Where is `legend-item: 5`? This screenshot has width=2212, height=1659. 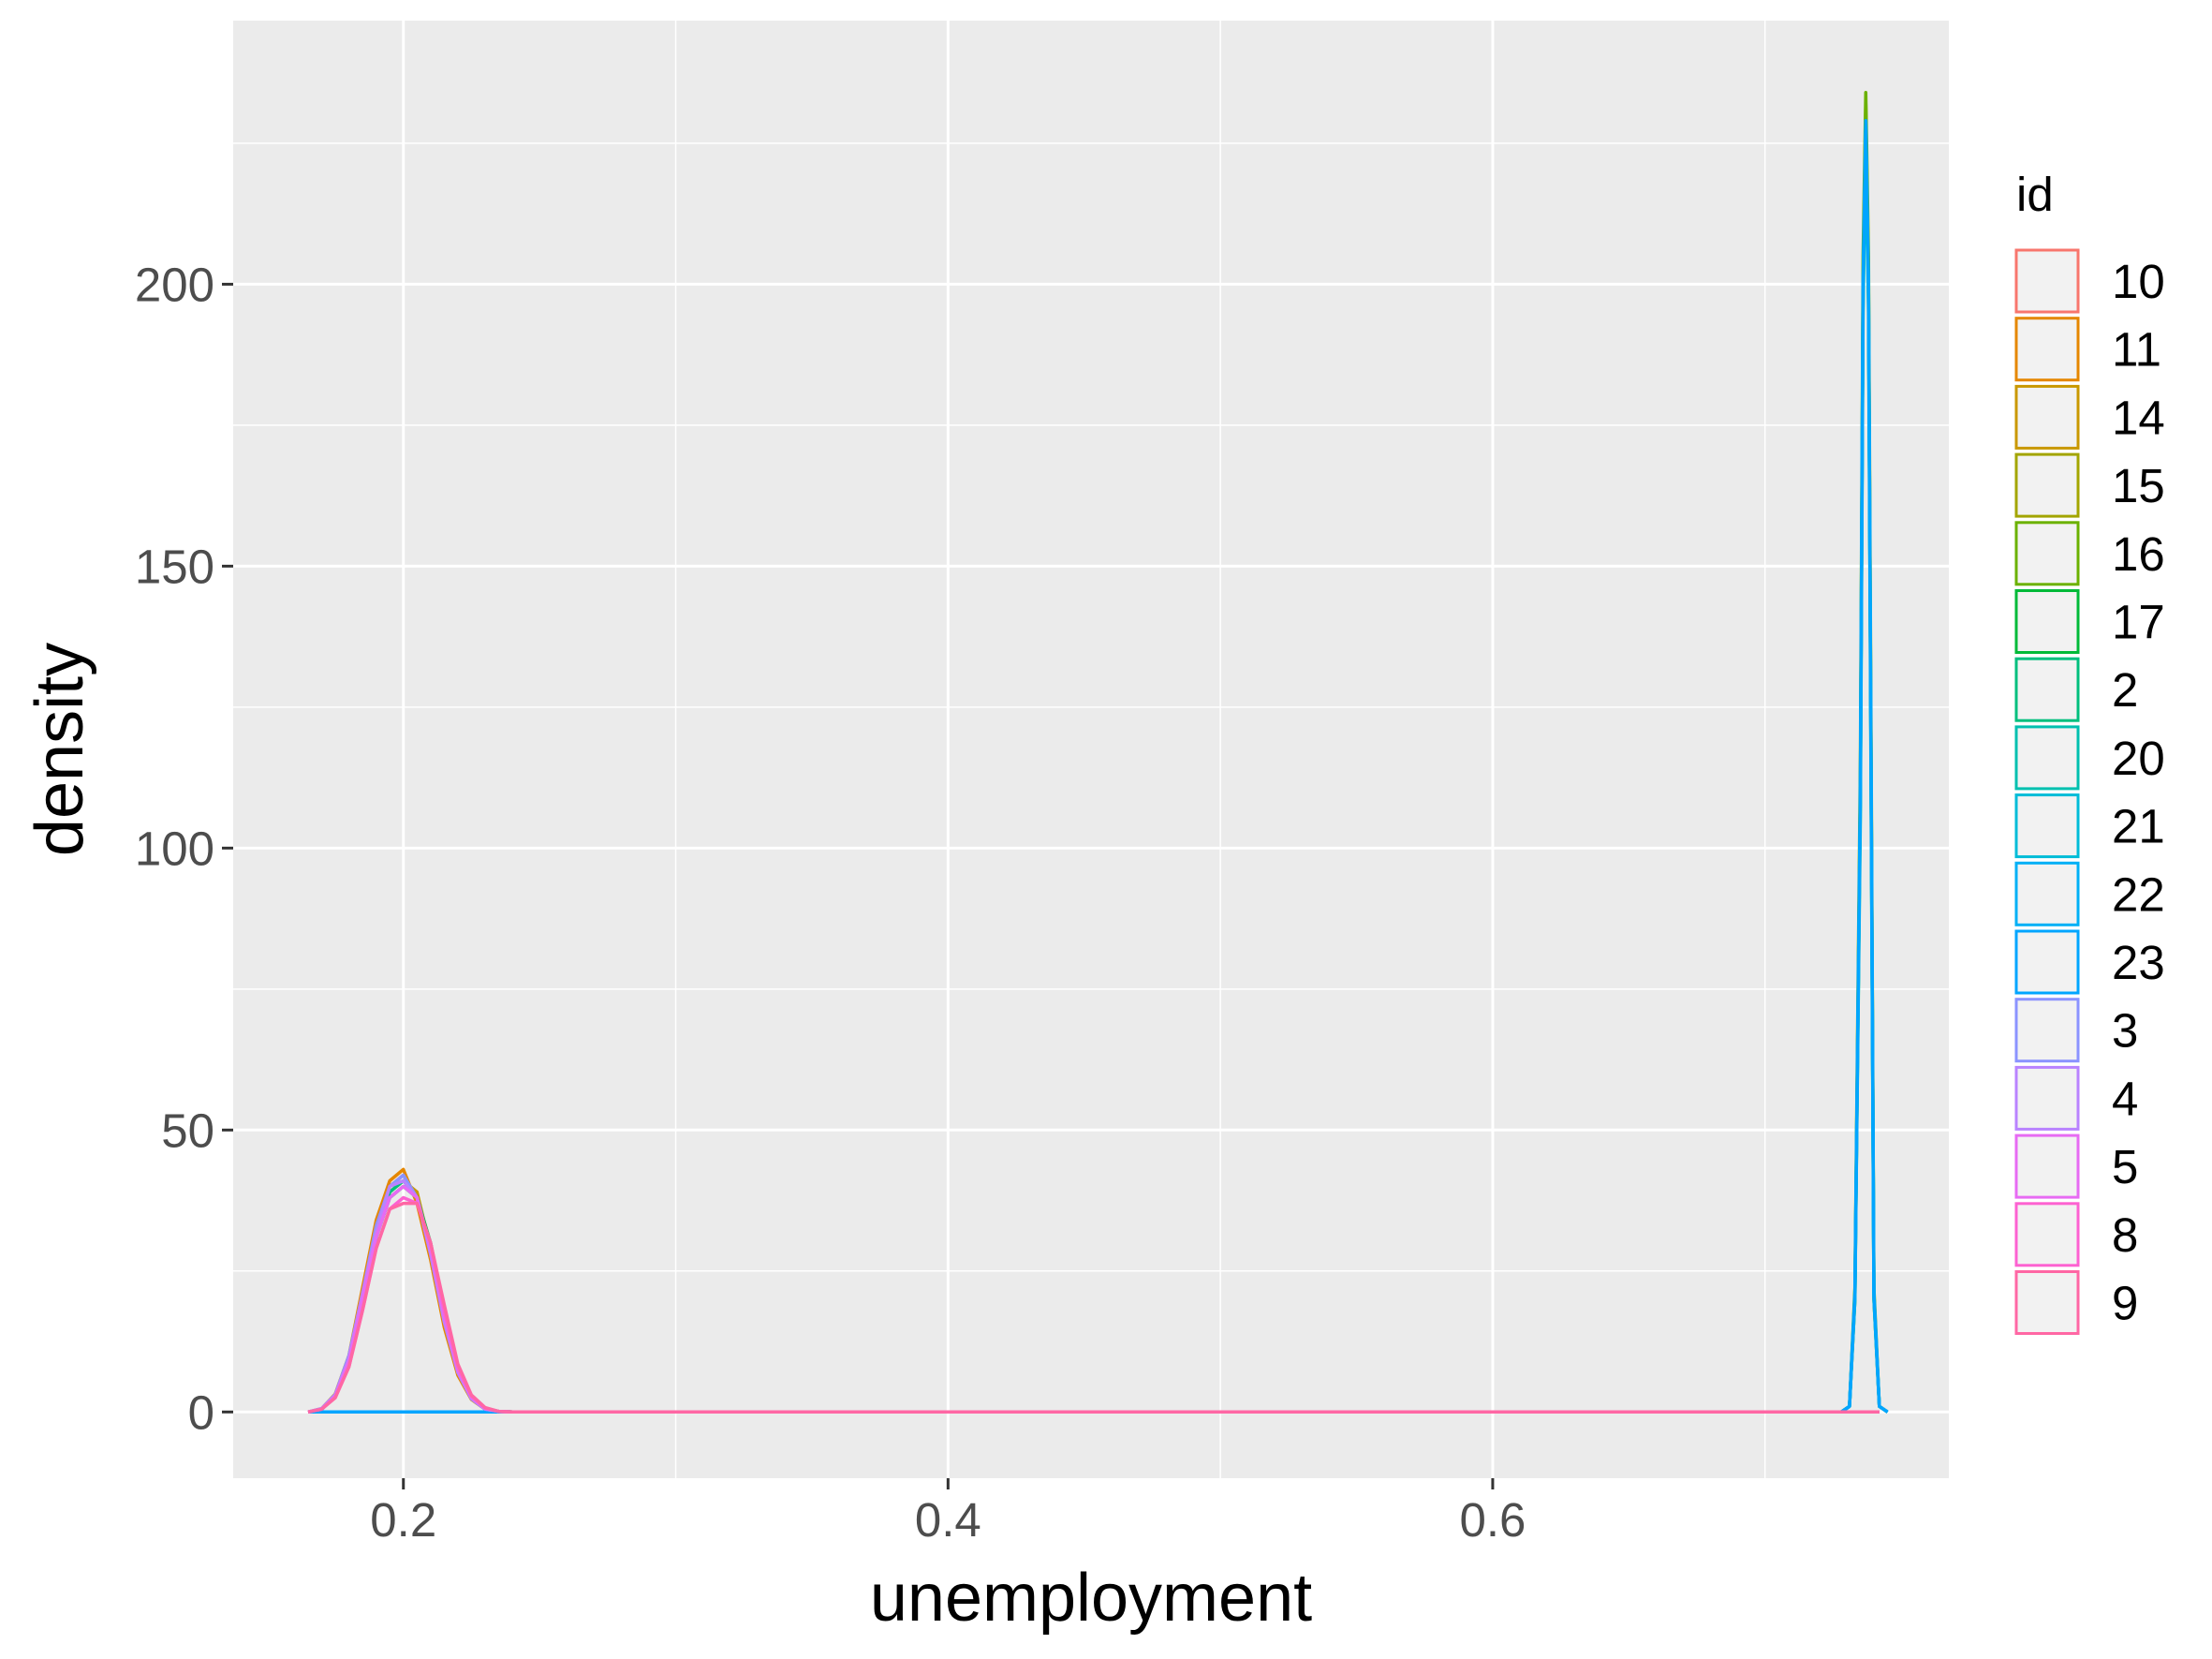 legend-item: 5 is located at coordinates (2076, 1166).